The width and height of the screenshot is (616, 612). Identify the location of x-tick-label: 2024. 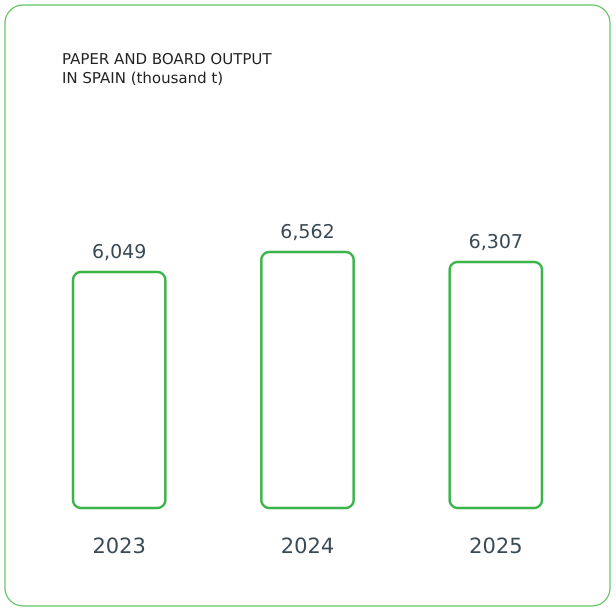
(307, 546).